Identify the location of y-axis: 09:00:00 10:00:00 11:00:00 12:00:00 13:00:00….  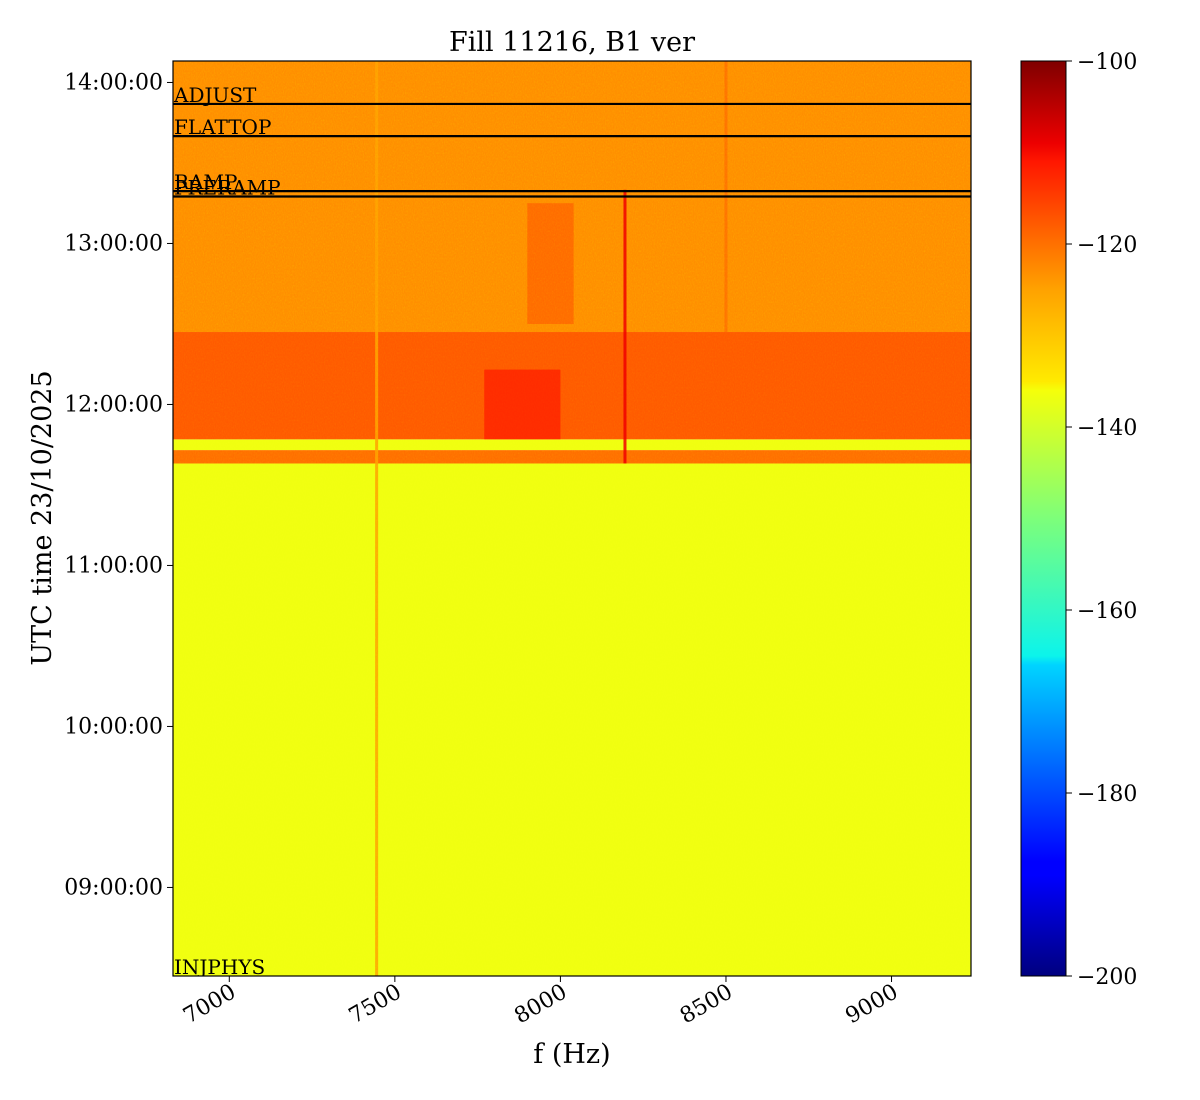
(118, 485).